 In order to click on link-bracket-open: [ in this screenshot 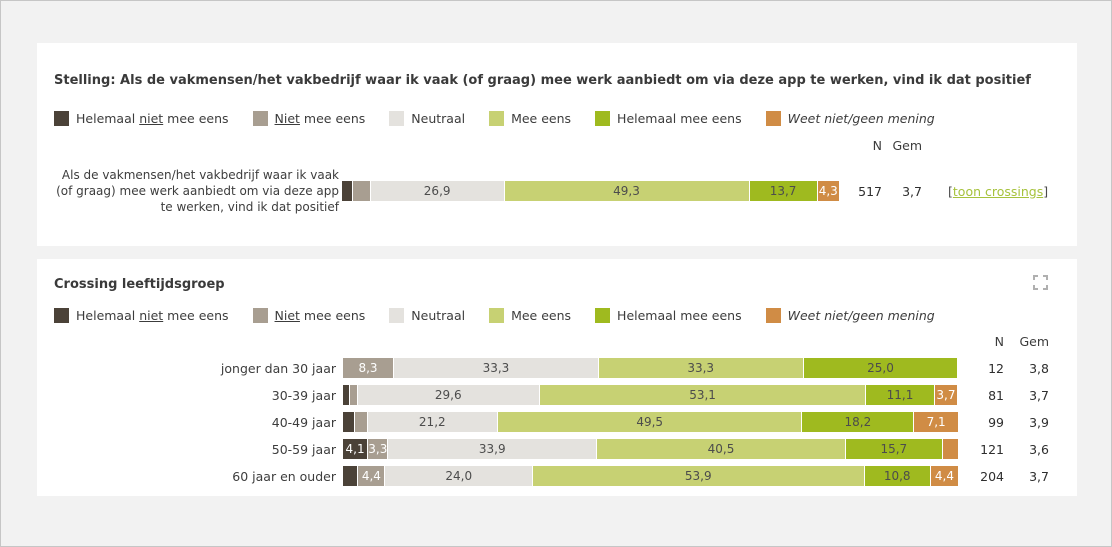, I will do `click(950, 191)`.